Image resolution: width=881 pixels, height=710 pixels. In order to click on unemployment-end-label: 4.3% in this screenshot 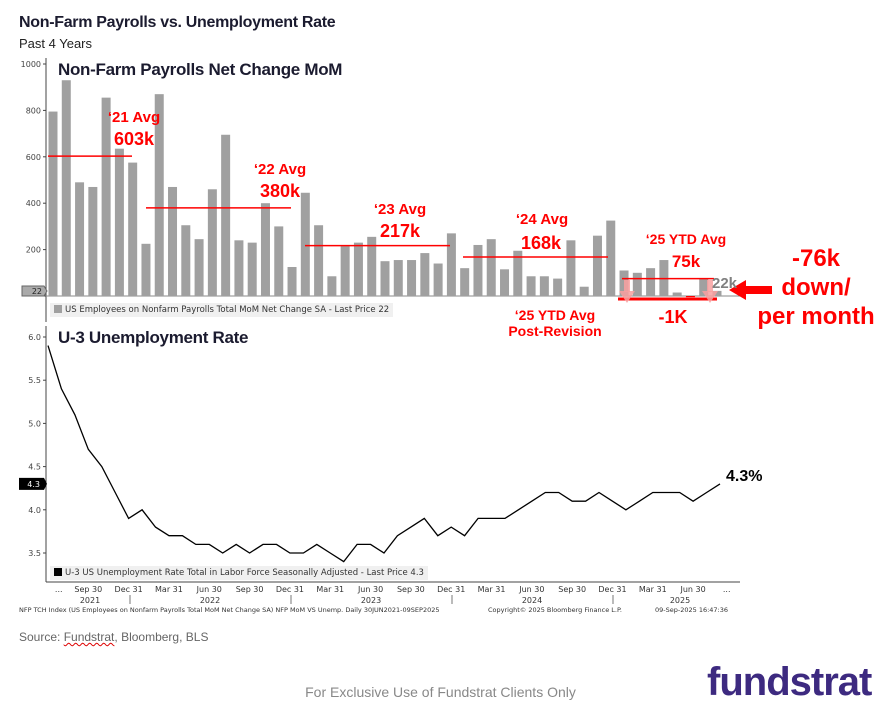, I will do `click(744, 476)`.